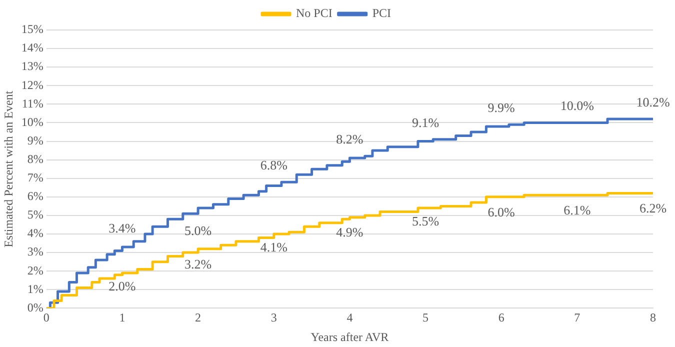 The image size is (675, 347). I want to click on y-tick-label: 14%, so click(32, 47).